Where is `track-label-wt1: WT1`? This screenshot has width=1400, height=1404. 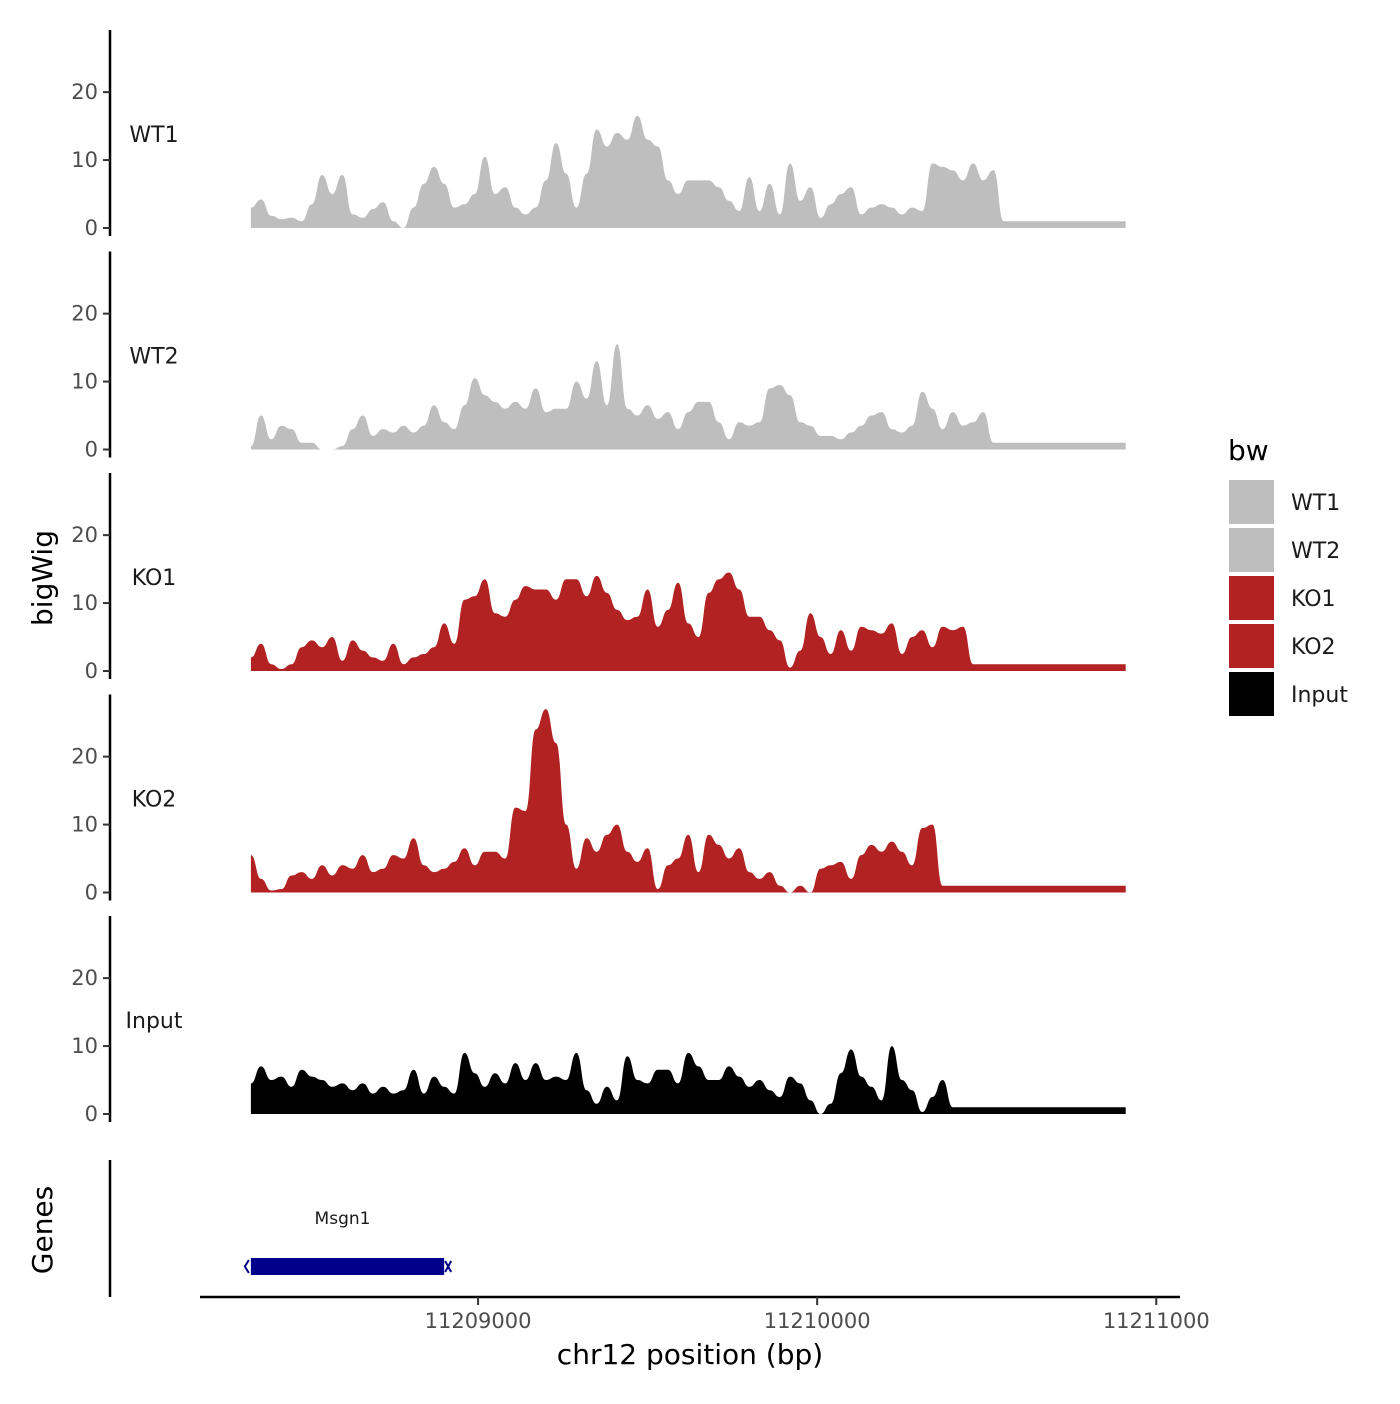 track-label-wt1: WT1 is located at coordinates (153, 135).